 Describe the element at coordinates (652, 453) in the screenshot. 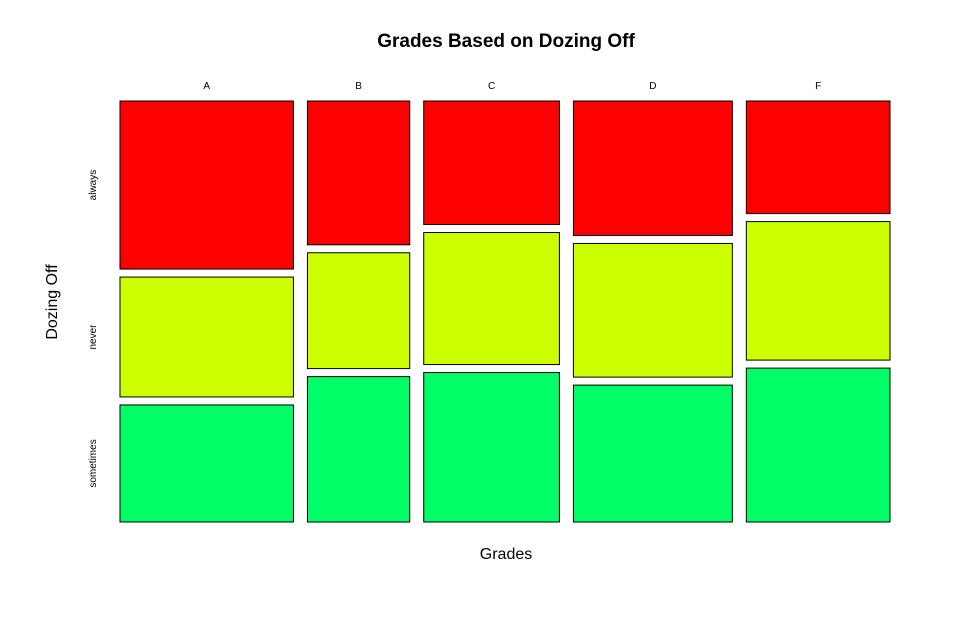

I see `tile-D-sometimes` at that location.